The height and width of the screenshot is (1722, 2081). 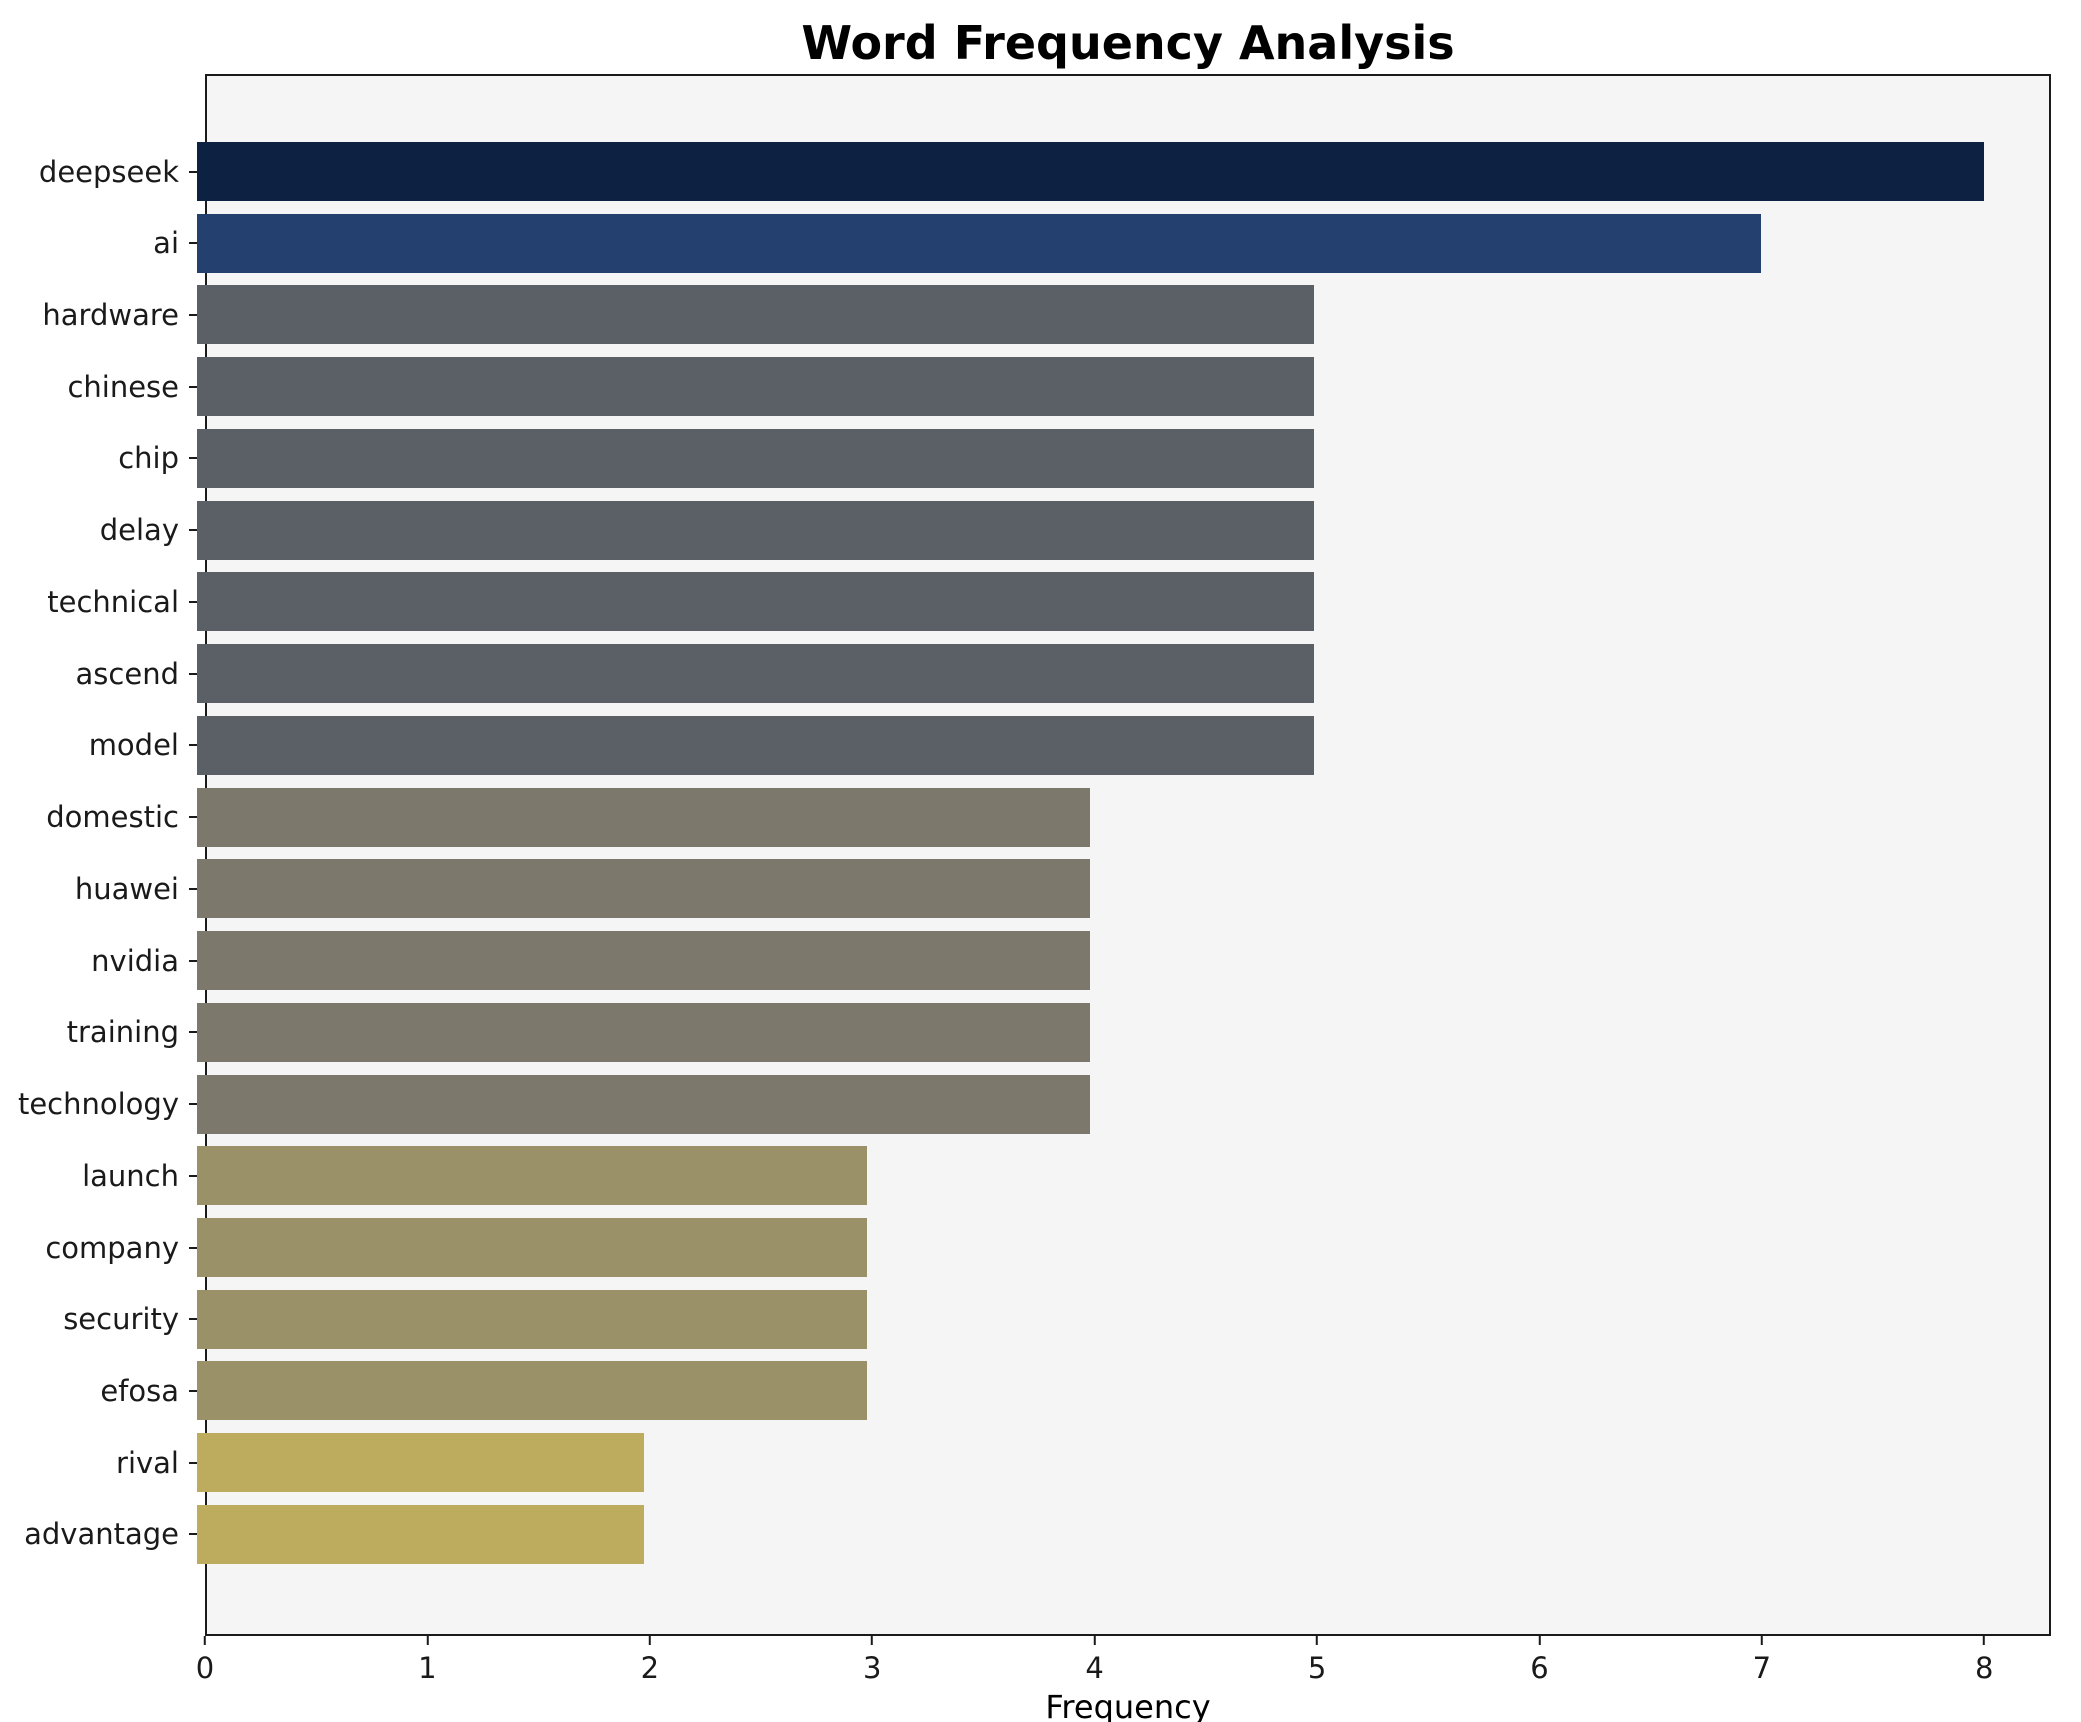 I want to click on y-tick-label: company, so click(x=112, y=1247).